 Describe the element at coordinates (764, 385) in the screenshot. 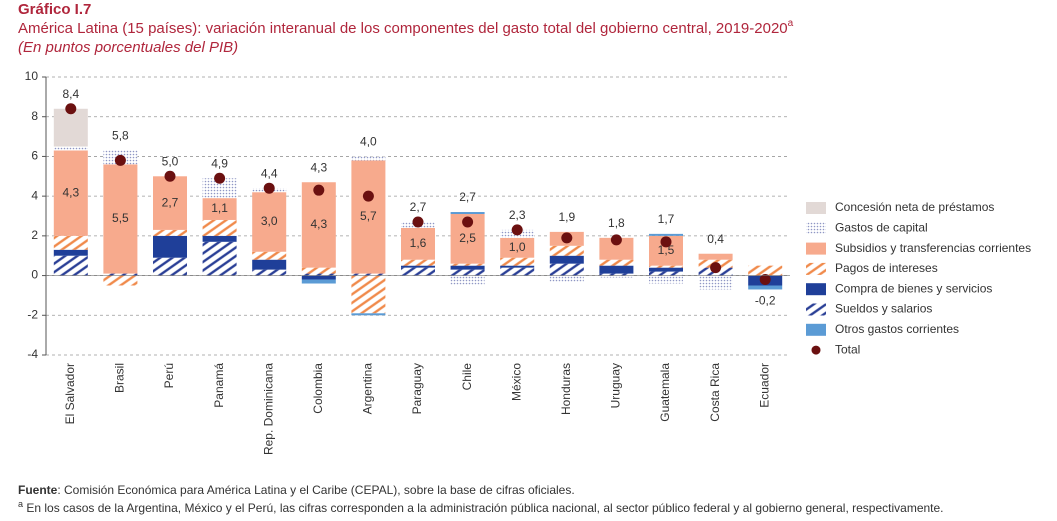

I see `x-tick-label: Ecuador` at that location.